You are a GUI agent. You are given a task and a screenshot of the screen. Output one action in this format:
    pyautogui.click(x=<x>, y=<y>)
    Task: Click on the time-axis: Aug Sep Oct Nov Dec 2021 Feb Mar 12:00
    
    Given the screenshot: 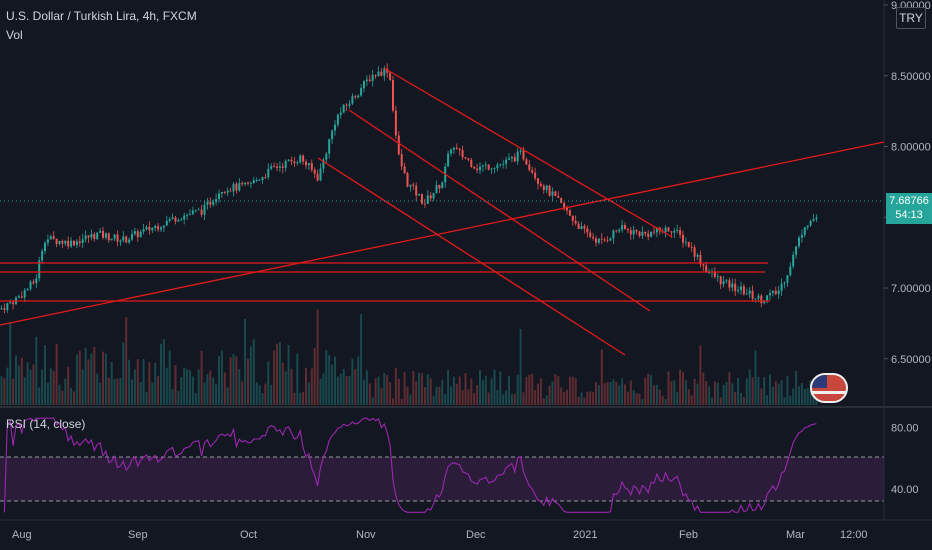 What is the action you would take?
    pyautogui.click(x=440, y=535)
    